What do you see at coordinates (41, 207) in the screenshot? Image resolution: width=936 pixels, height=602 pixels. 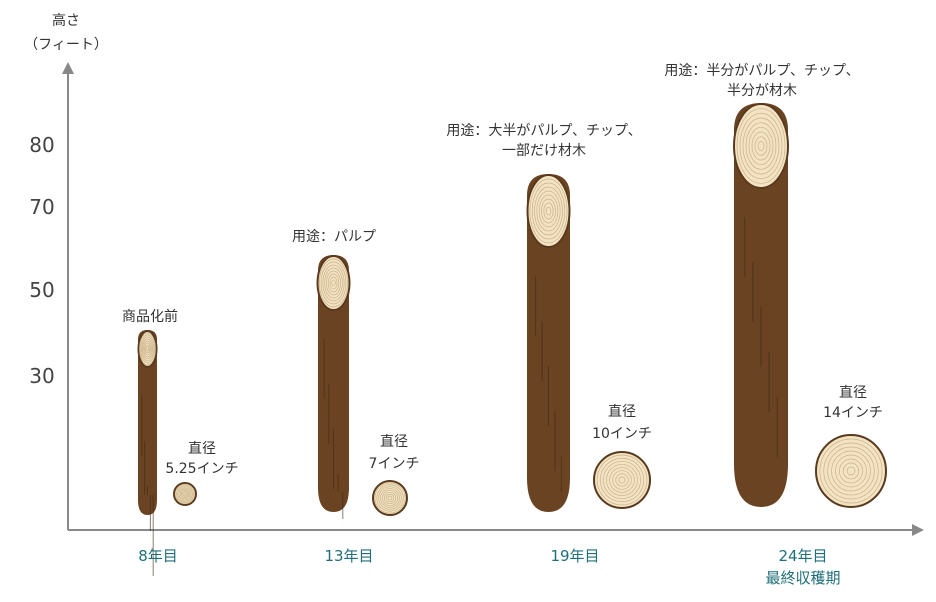 I see `y-tick: 70` at bounding box center [41, 207].